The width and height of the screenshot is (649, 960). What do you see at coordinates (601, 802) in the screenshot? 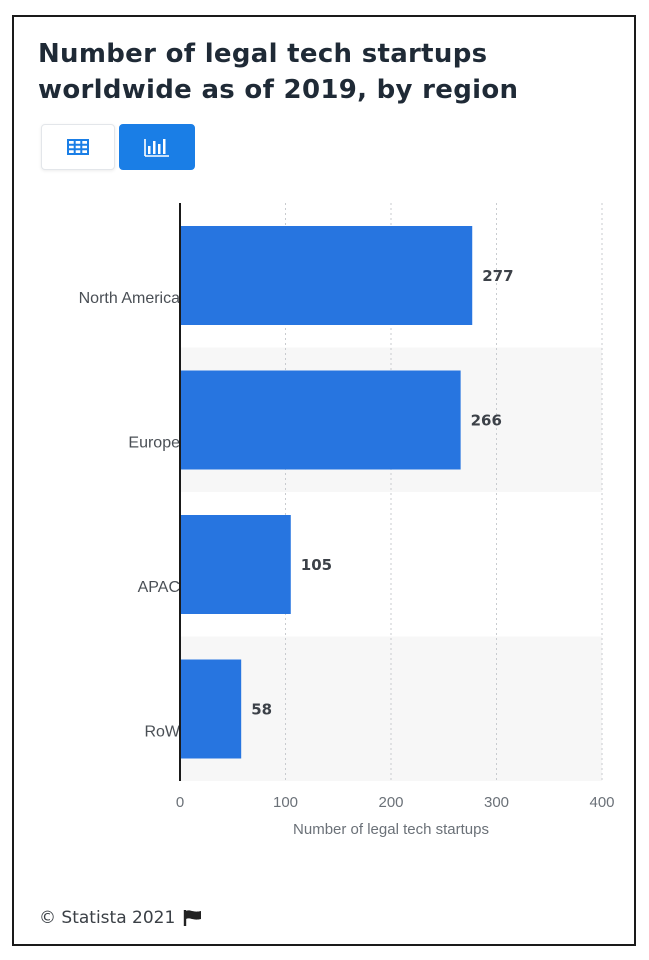
I see `x-tick-label: 400` at bounding box center [601, 802].